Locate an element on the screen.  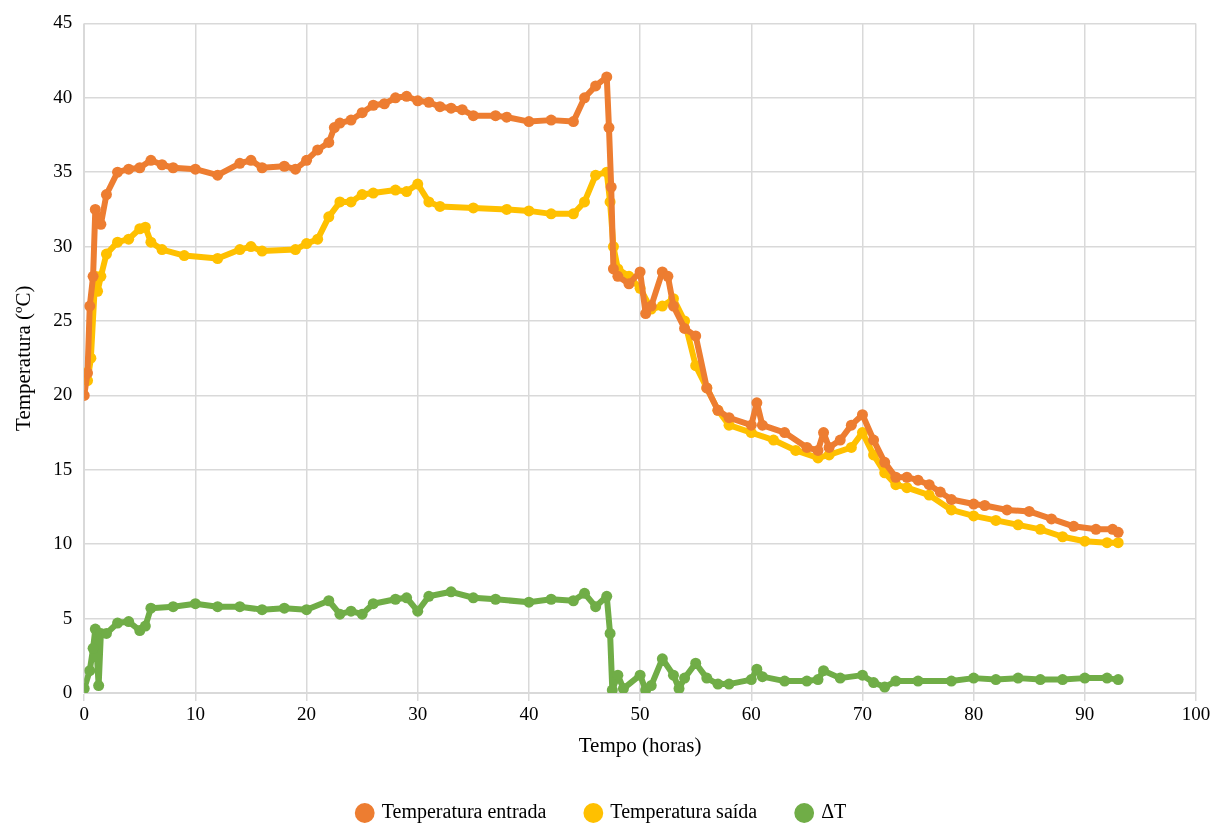
legend-label: Temperatura saída is located at coordinates (684, 812).